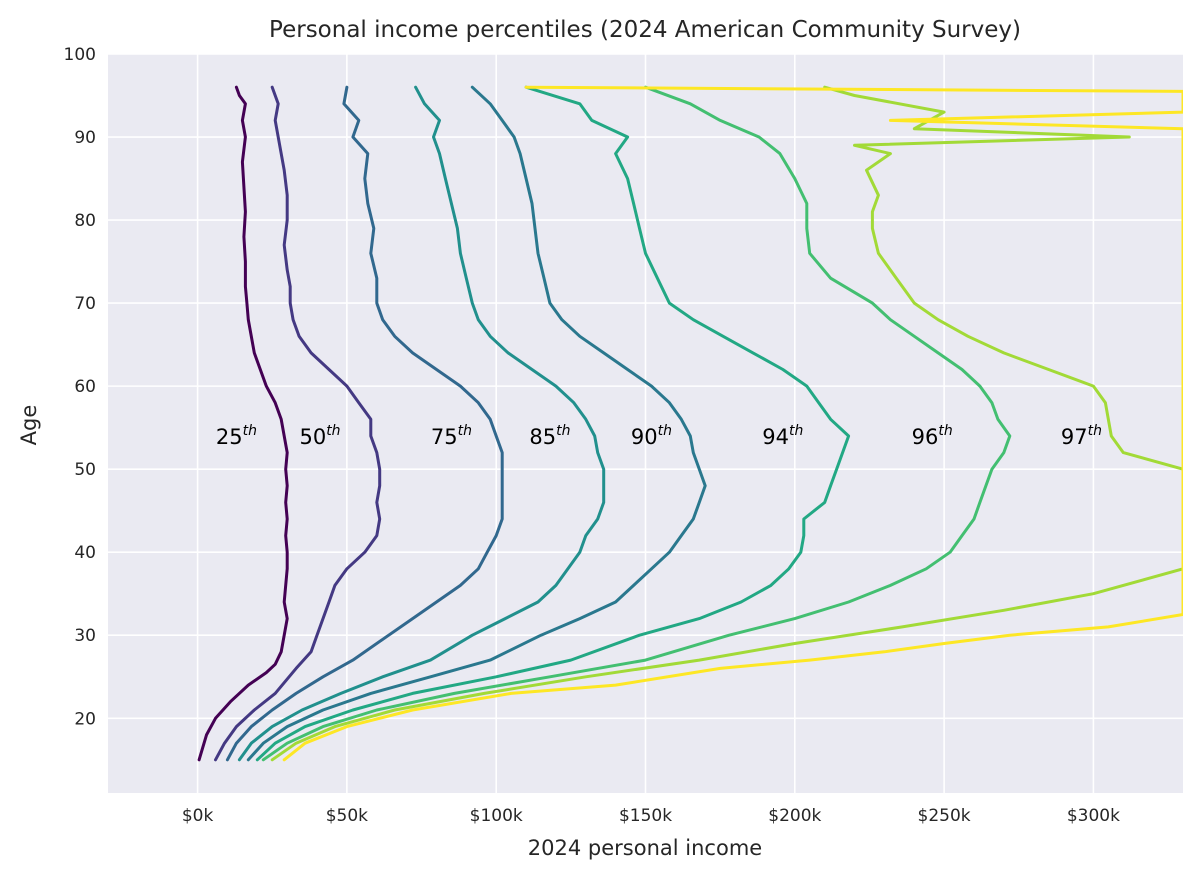 The width and height of the screenshot is (1200, 881). I want to click on x-tick-label: $150k, so click(645, 816).